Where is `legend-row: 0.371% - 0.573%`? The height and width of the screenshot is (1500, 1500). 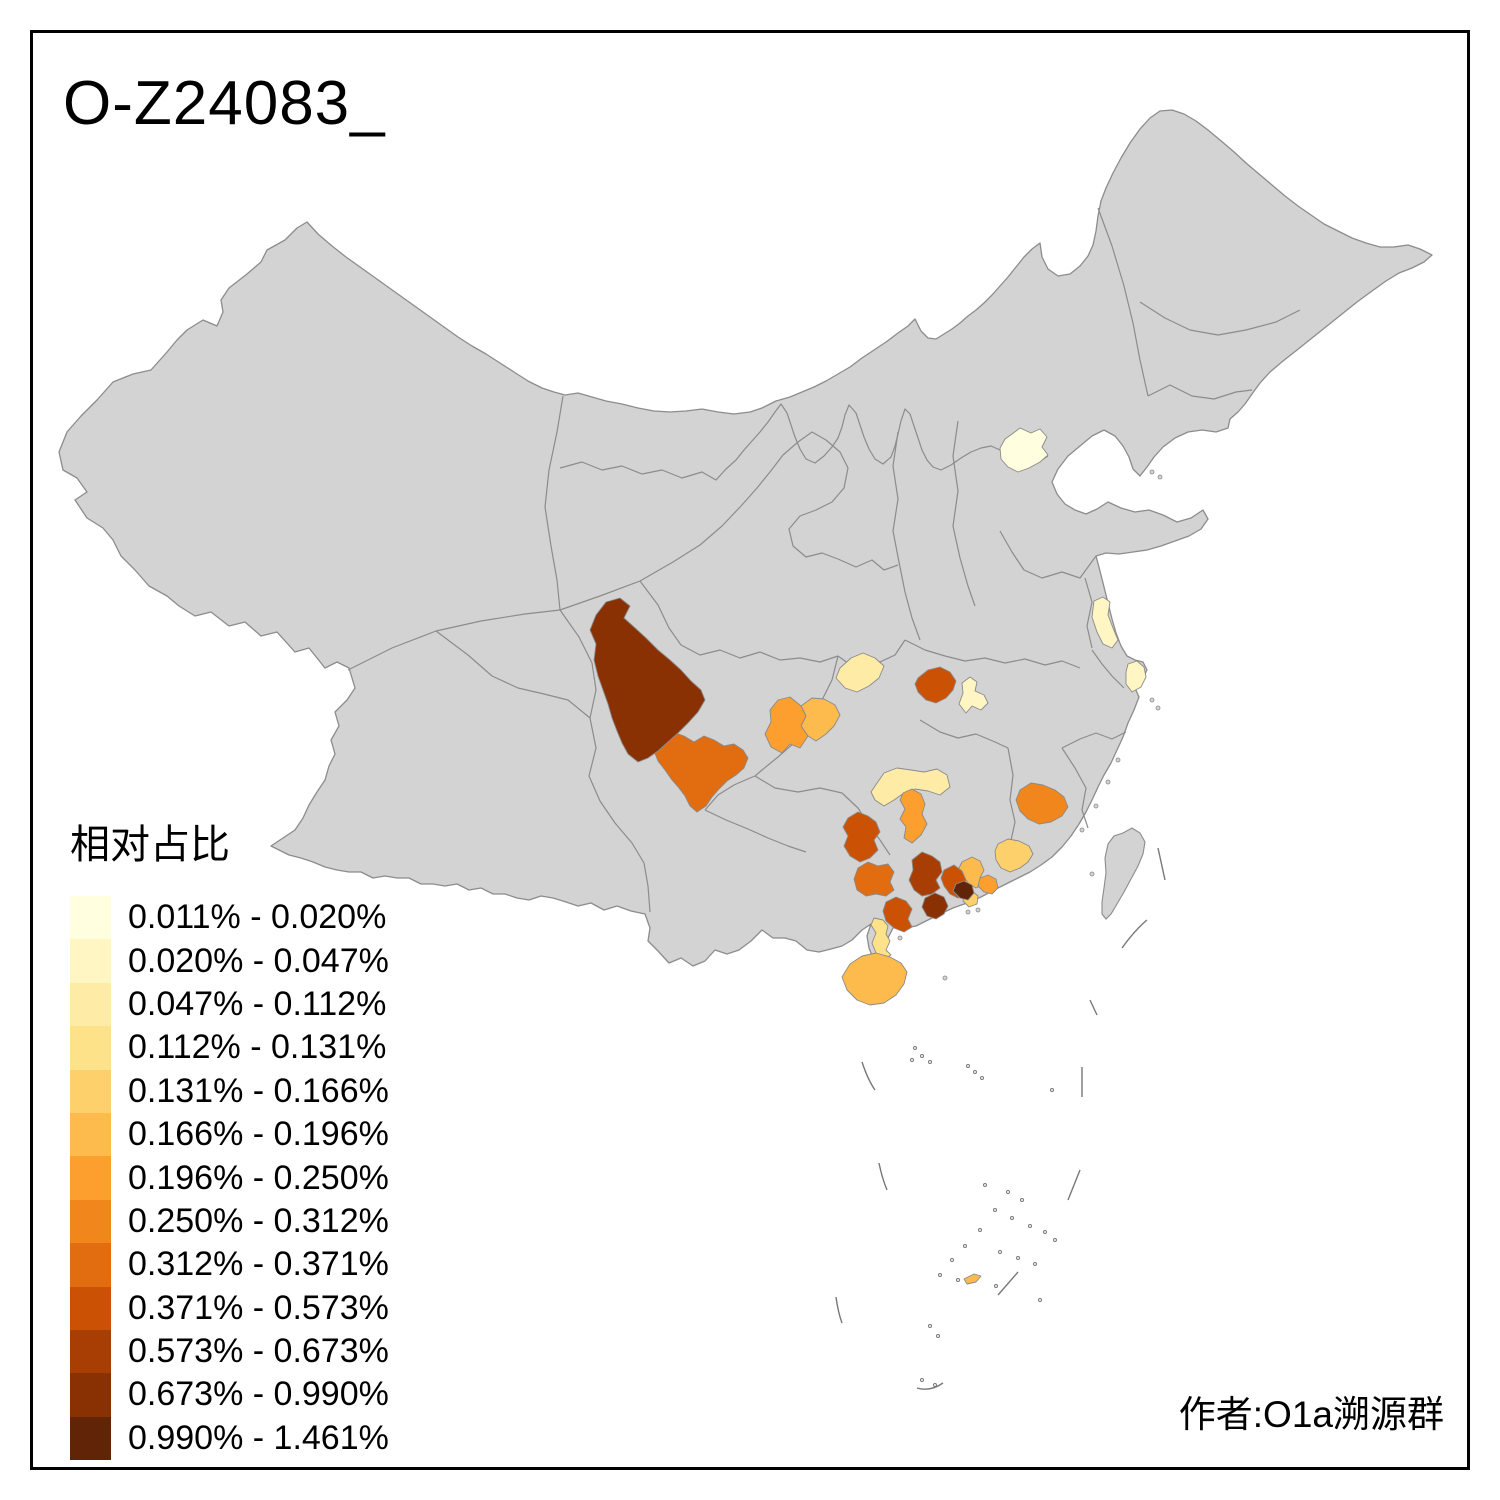
legend-row: 0.371% - 0.573% is located at coordinates (229, 1308).